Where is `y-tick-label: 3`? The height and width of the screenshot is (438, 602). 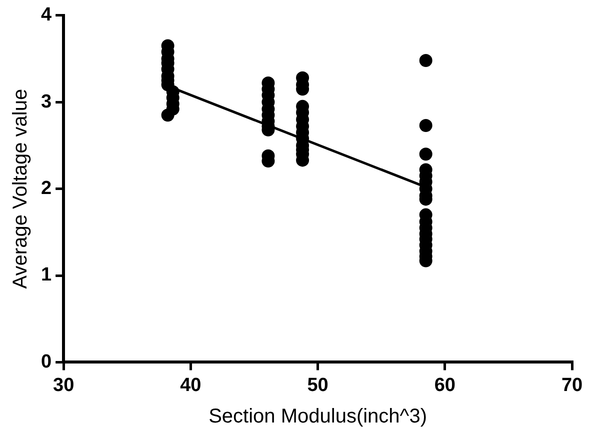 y-tick-label: 3 is located at coordinates (46, 101).